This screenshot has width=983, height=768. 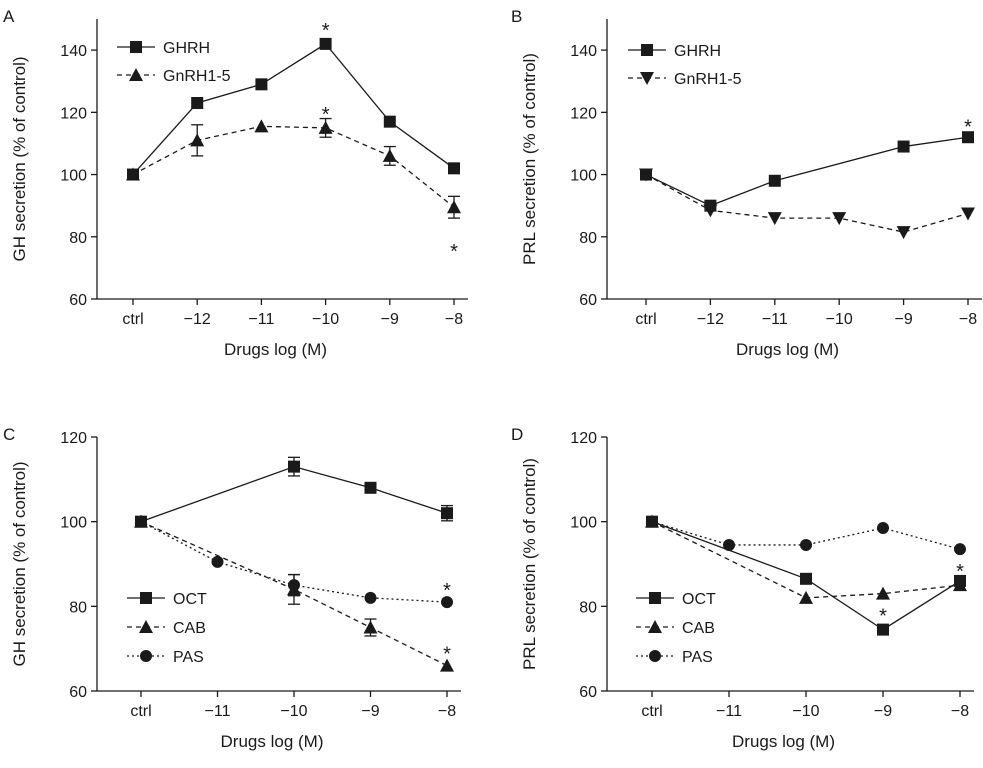 What do you see at coordinates (516, 16) in the screenshot?
I see `panel-letter: B` at bounding box center [516, 16].